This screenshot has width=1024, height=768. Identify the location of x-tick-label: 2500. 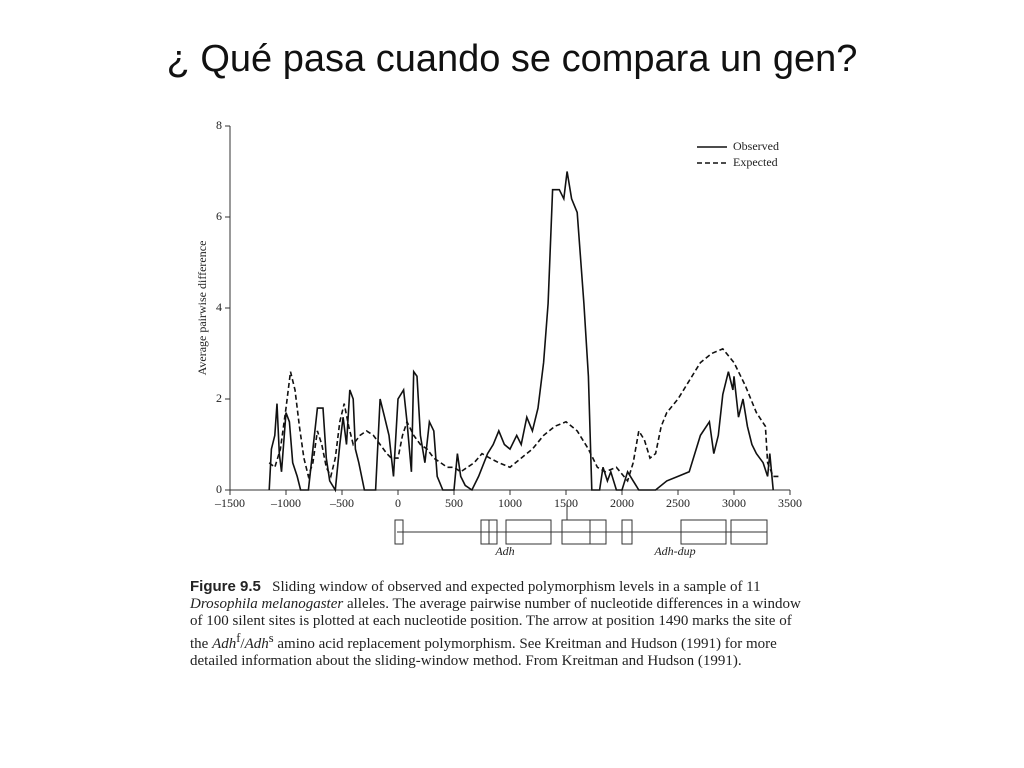
(678, 503).